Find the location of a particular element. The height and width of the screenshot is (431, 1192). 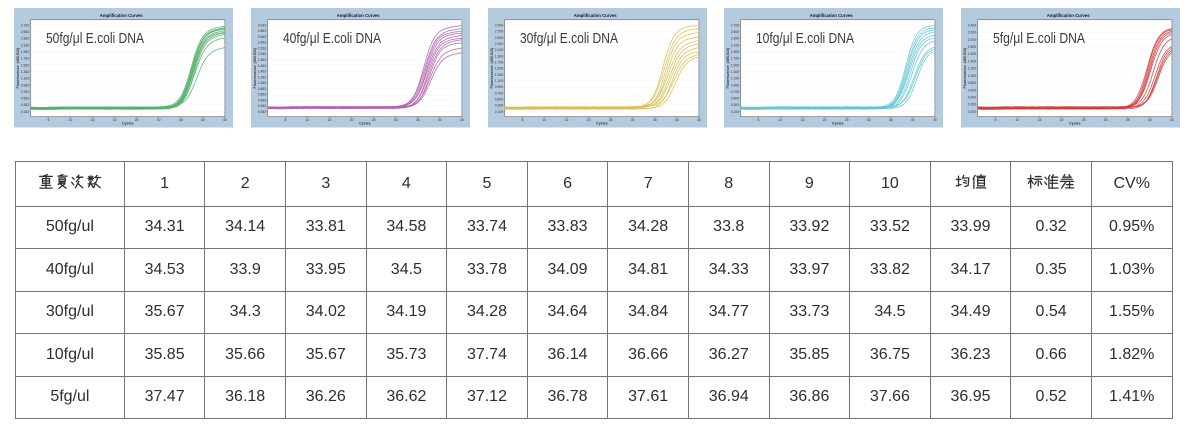

svg-text: 2.662 is located at coordinates (262, 37).